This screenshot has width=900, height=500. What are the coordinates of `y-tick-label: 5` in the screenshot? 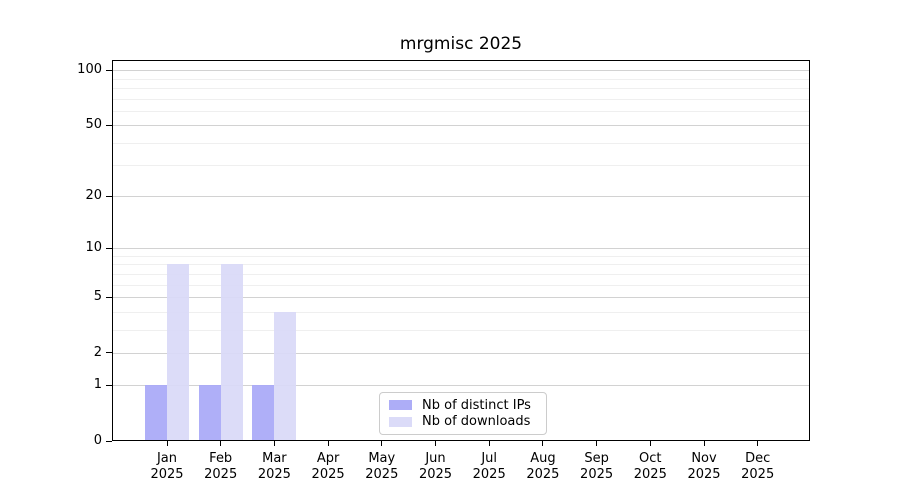 It's located at (97, 297).